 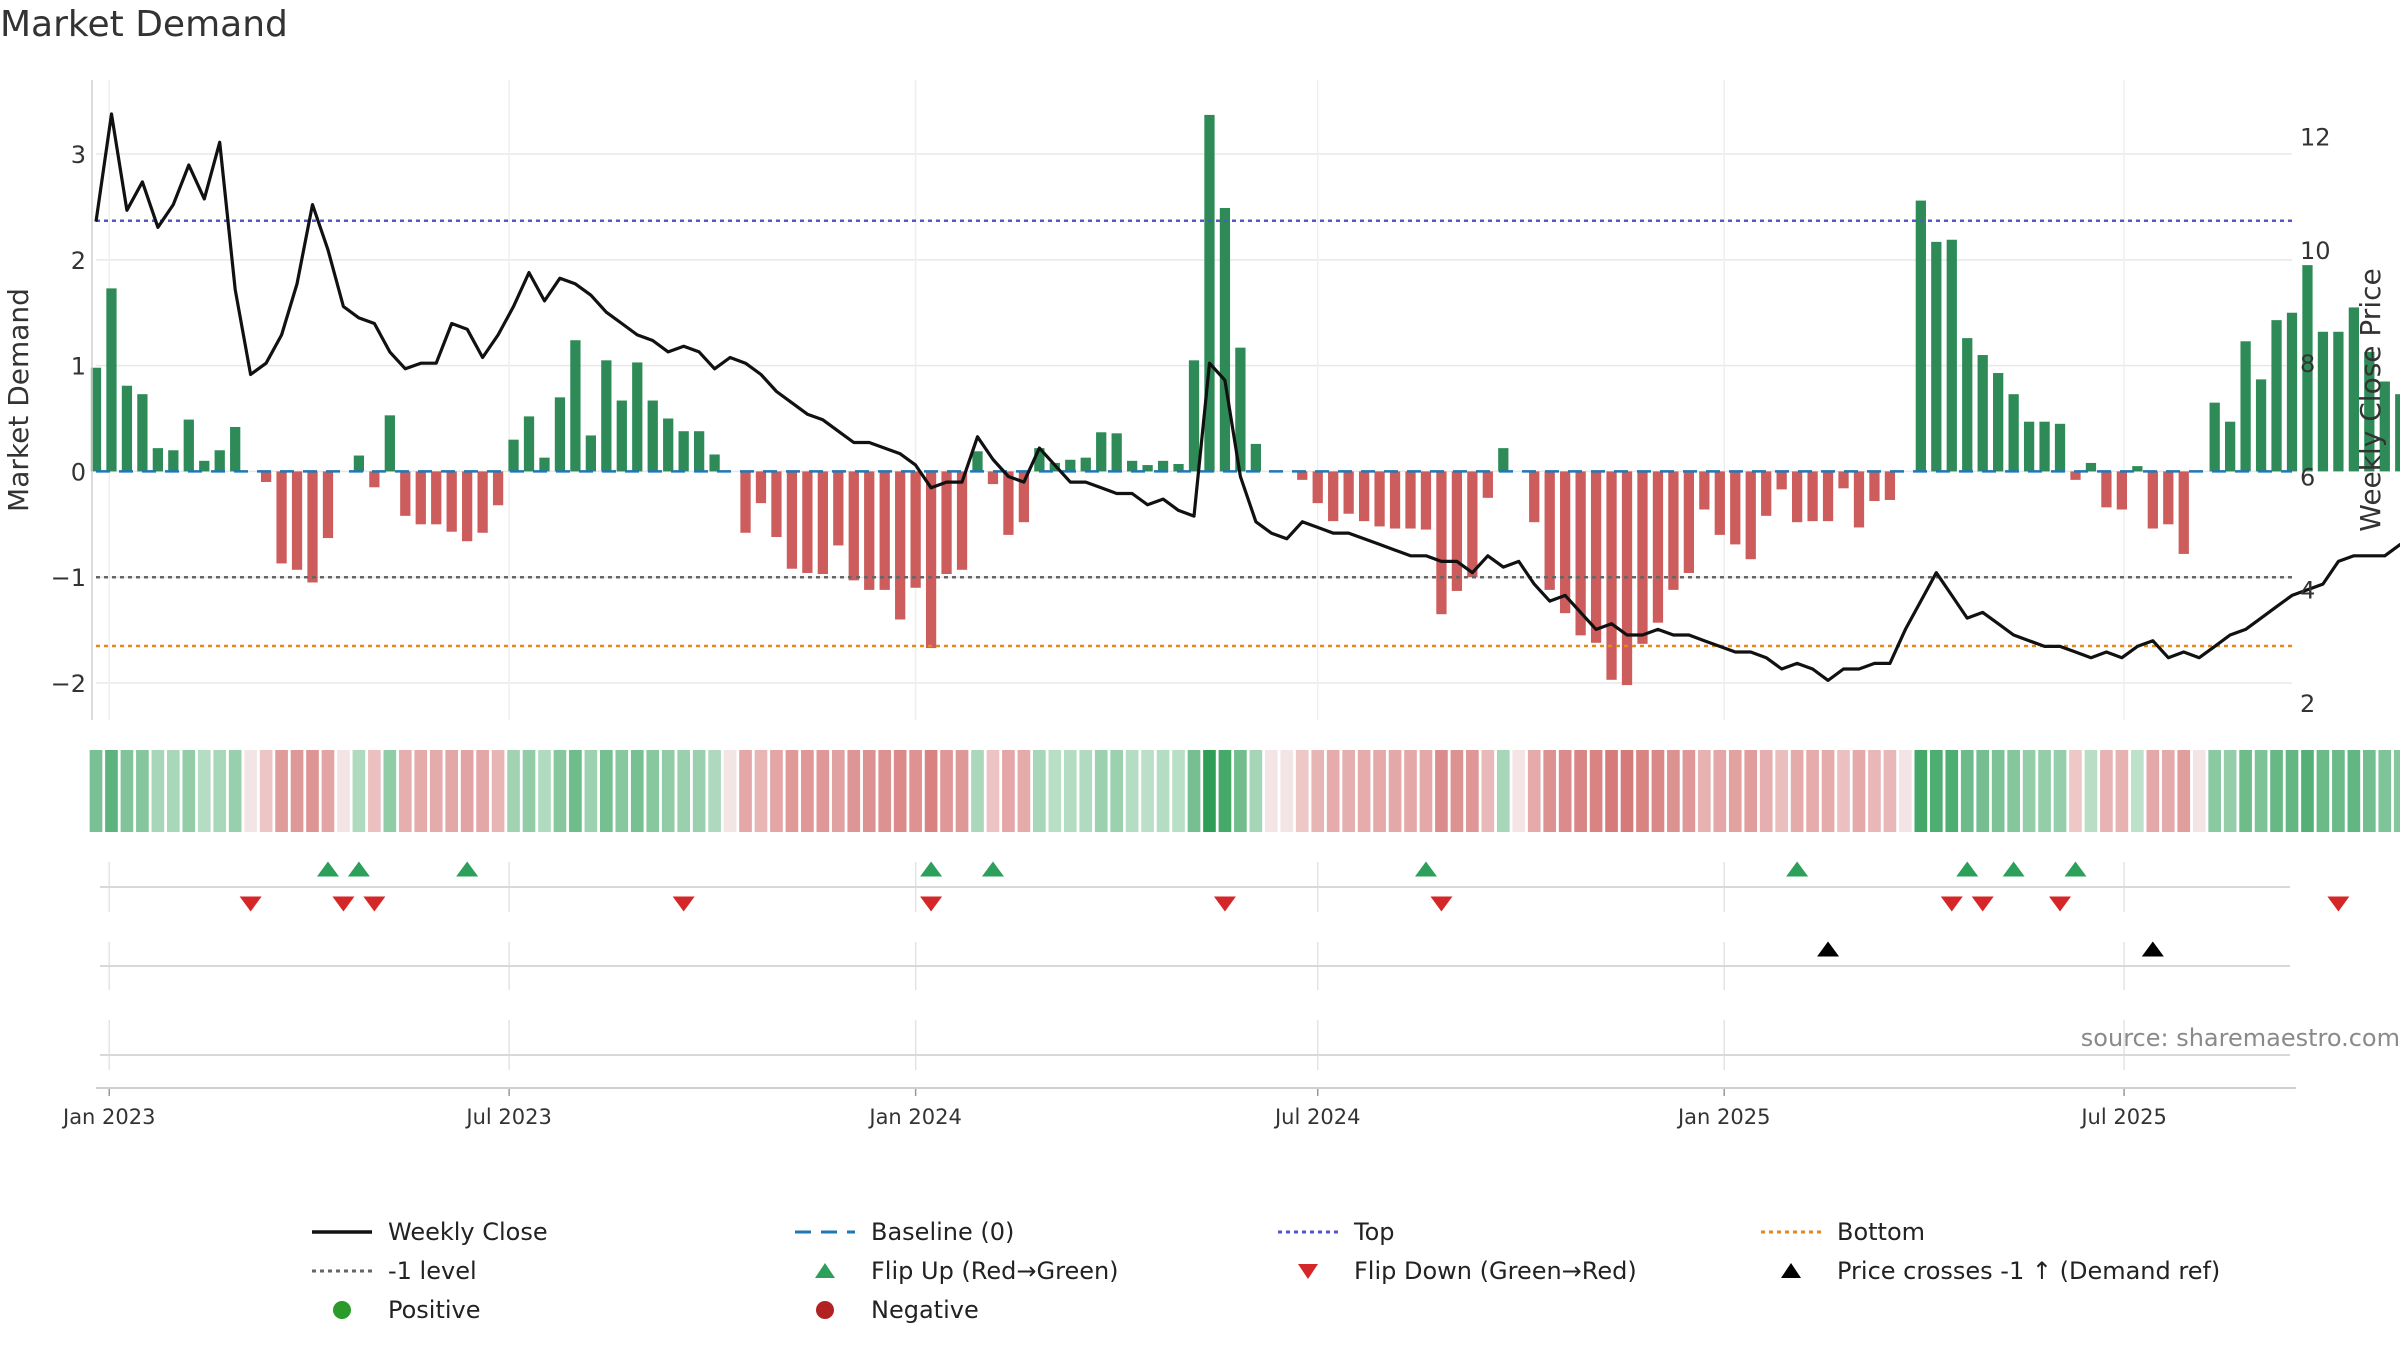 I want to click on xtick-label: Jul 2024, so click(x=1316, y=1117).